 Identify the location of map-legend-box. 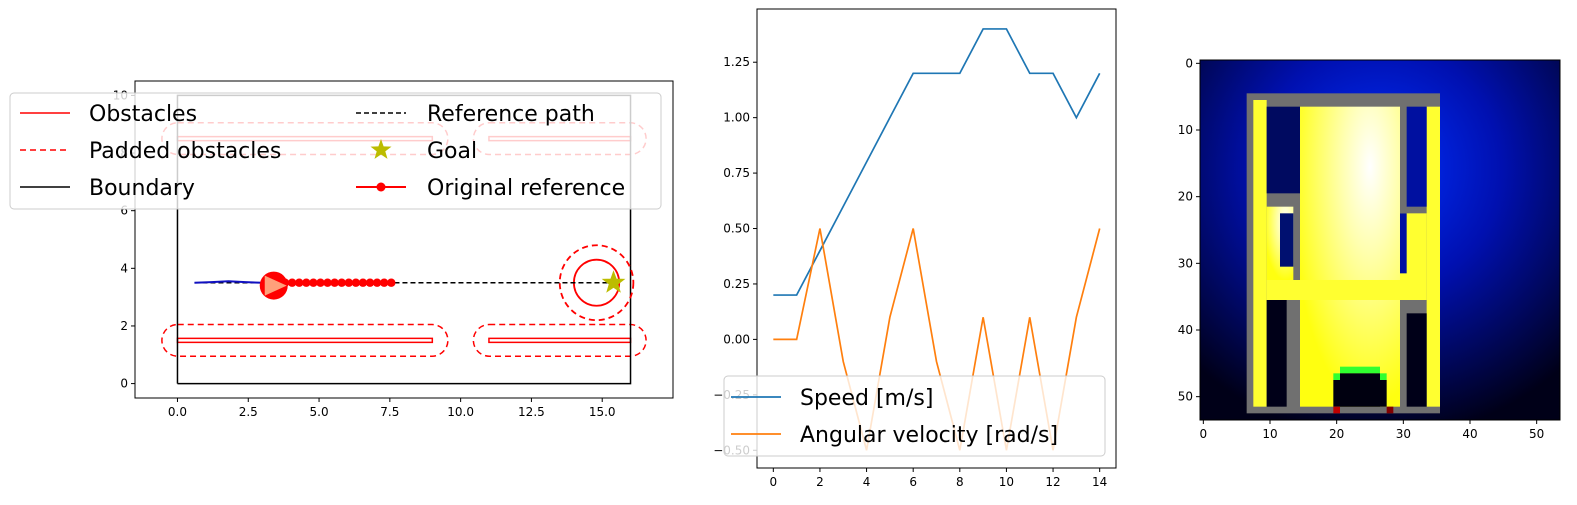
(335, 151).